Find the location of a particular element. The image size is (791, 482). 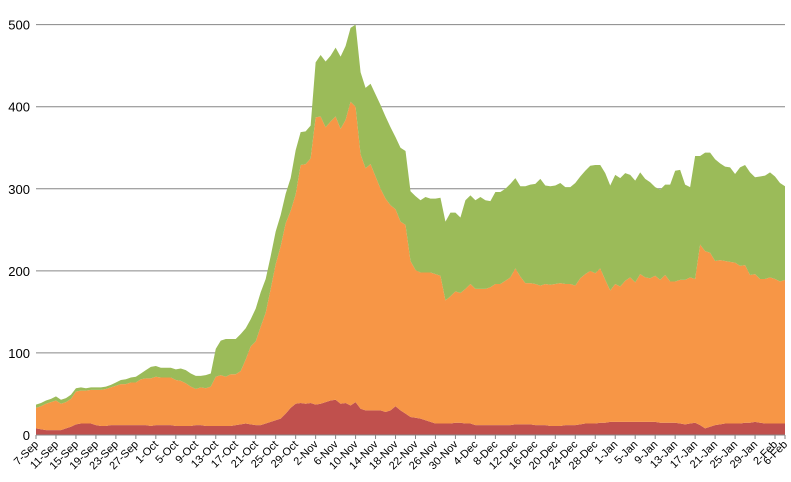

y-axis: 0 100 200 300 400 500 is located at coordinates (19, 230).